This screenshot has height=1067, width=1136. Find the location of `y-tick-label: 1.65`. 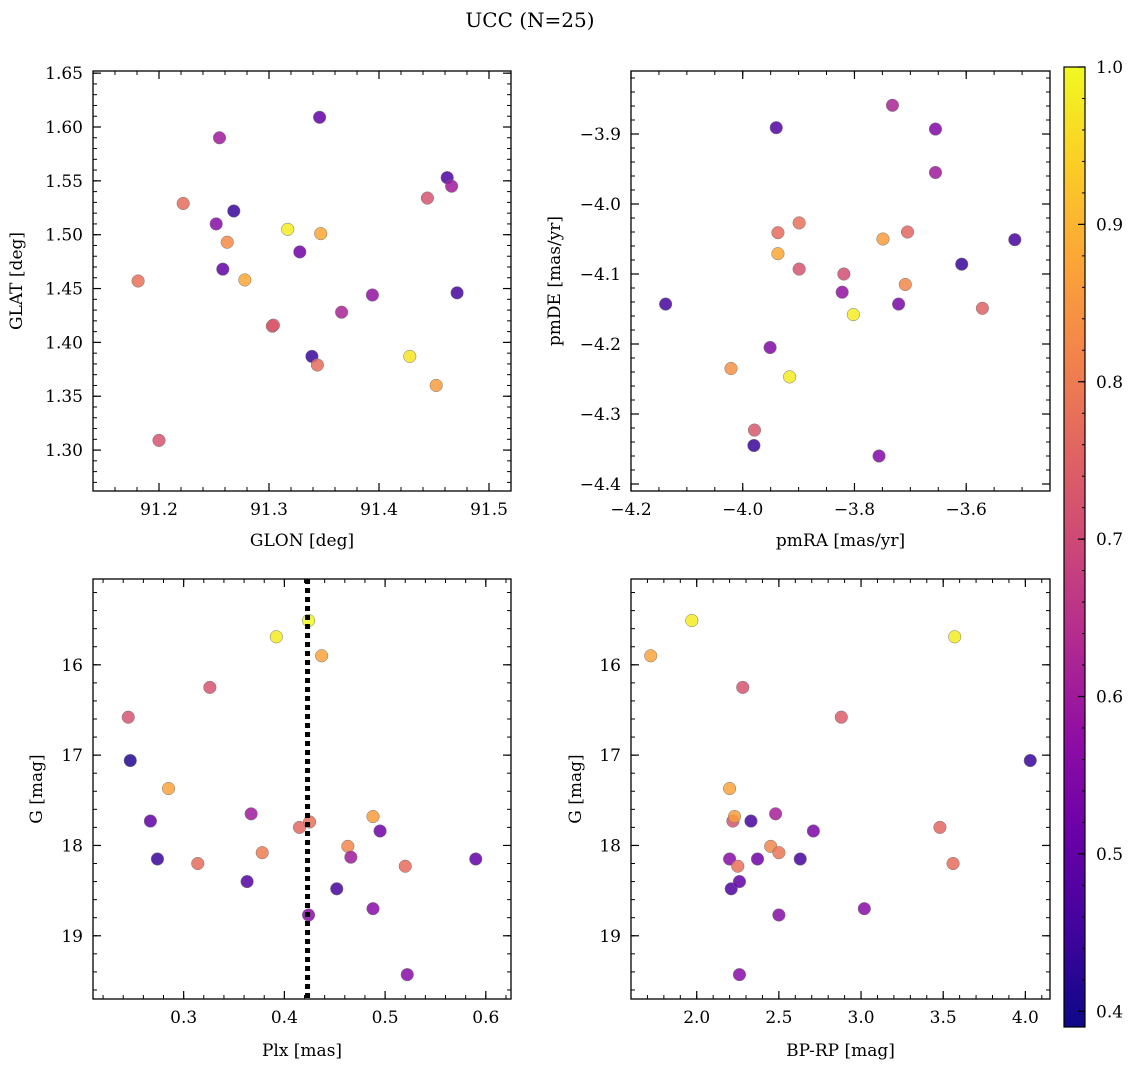

y-tick-label: 1.65 is located at coordinates (64, 74).